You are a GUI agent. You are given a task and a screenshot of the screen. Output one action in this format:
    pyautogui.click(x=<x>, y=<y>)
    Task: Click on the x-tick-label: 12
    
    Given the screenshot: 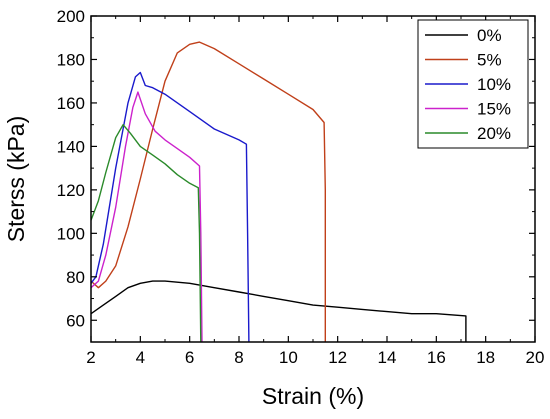 What is the action you would take?
    pyautogui.click(x=337, y=357)
    